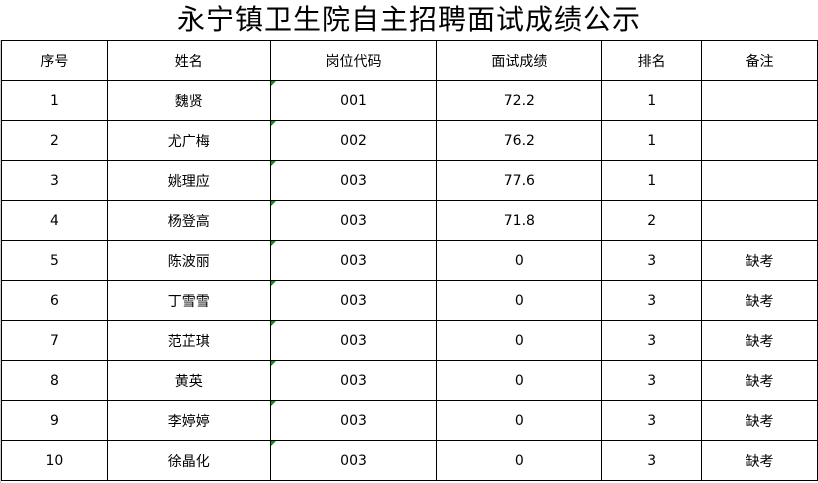 This screenshot has height=483, width=818. I want to click on table-row: 3 姚理应 003 77.6 1, so click(409, 180).